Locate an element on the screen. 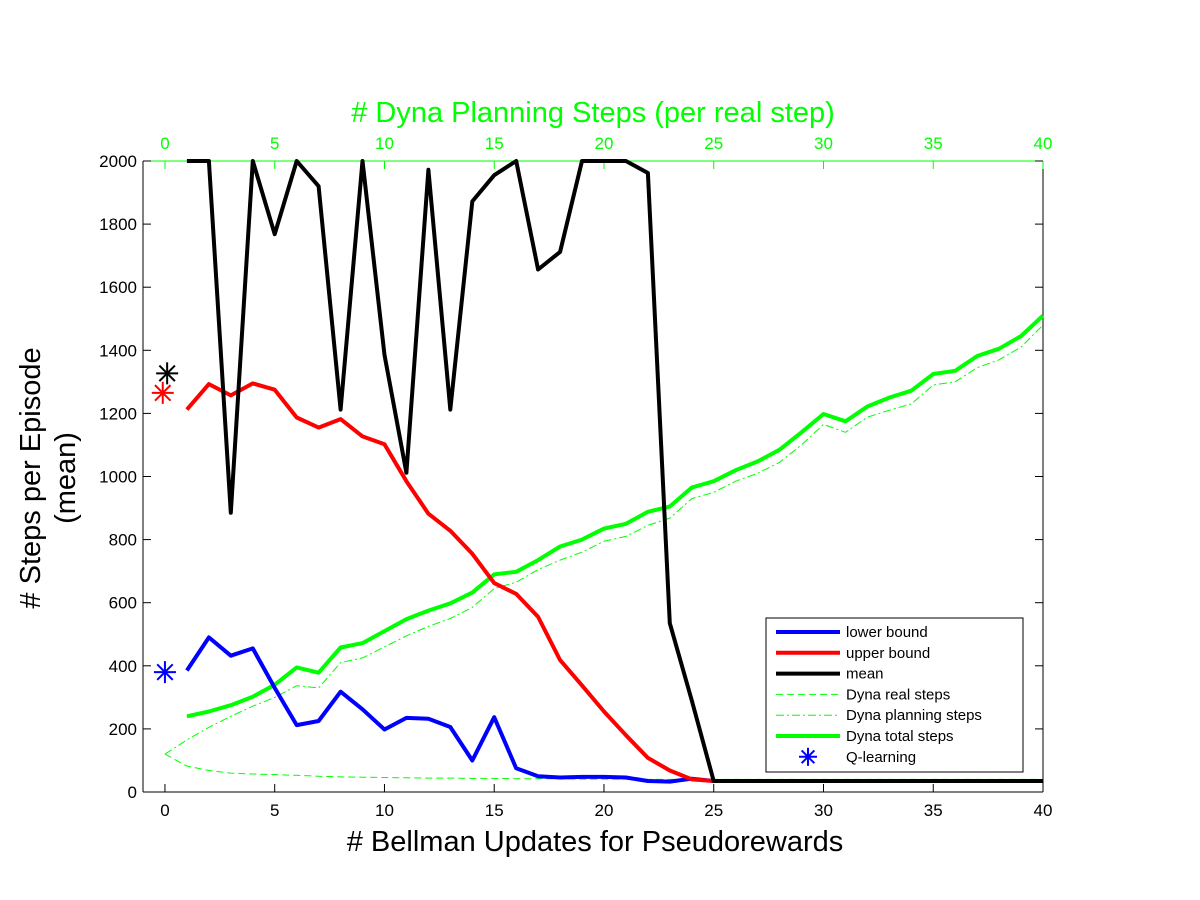 This screenshot has height=900, width=1200. qlearning-marker-qlearning_upper is located at coordinates (162, 392).